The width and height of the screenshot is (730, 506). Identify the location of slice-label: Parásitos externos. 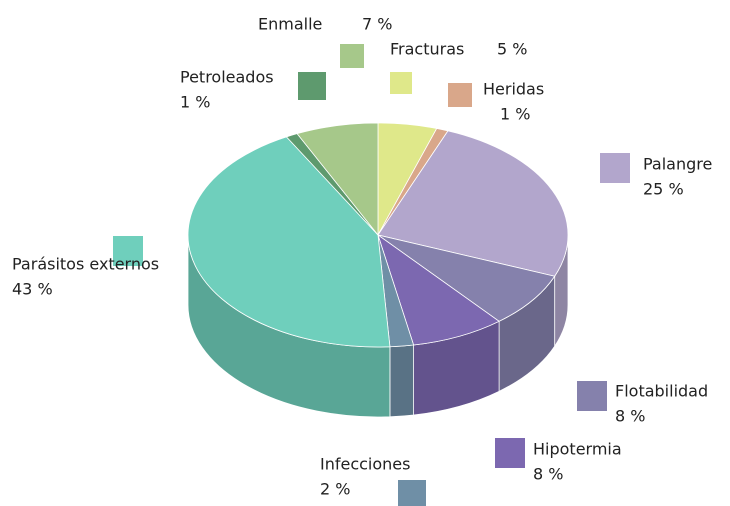
(85, 264).